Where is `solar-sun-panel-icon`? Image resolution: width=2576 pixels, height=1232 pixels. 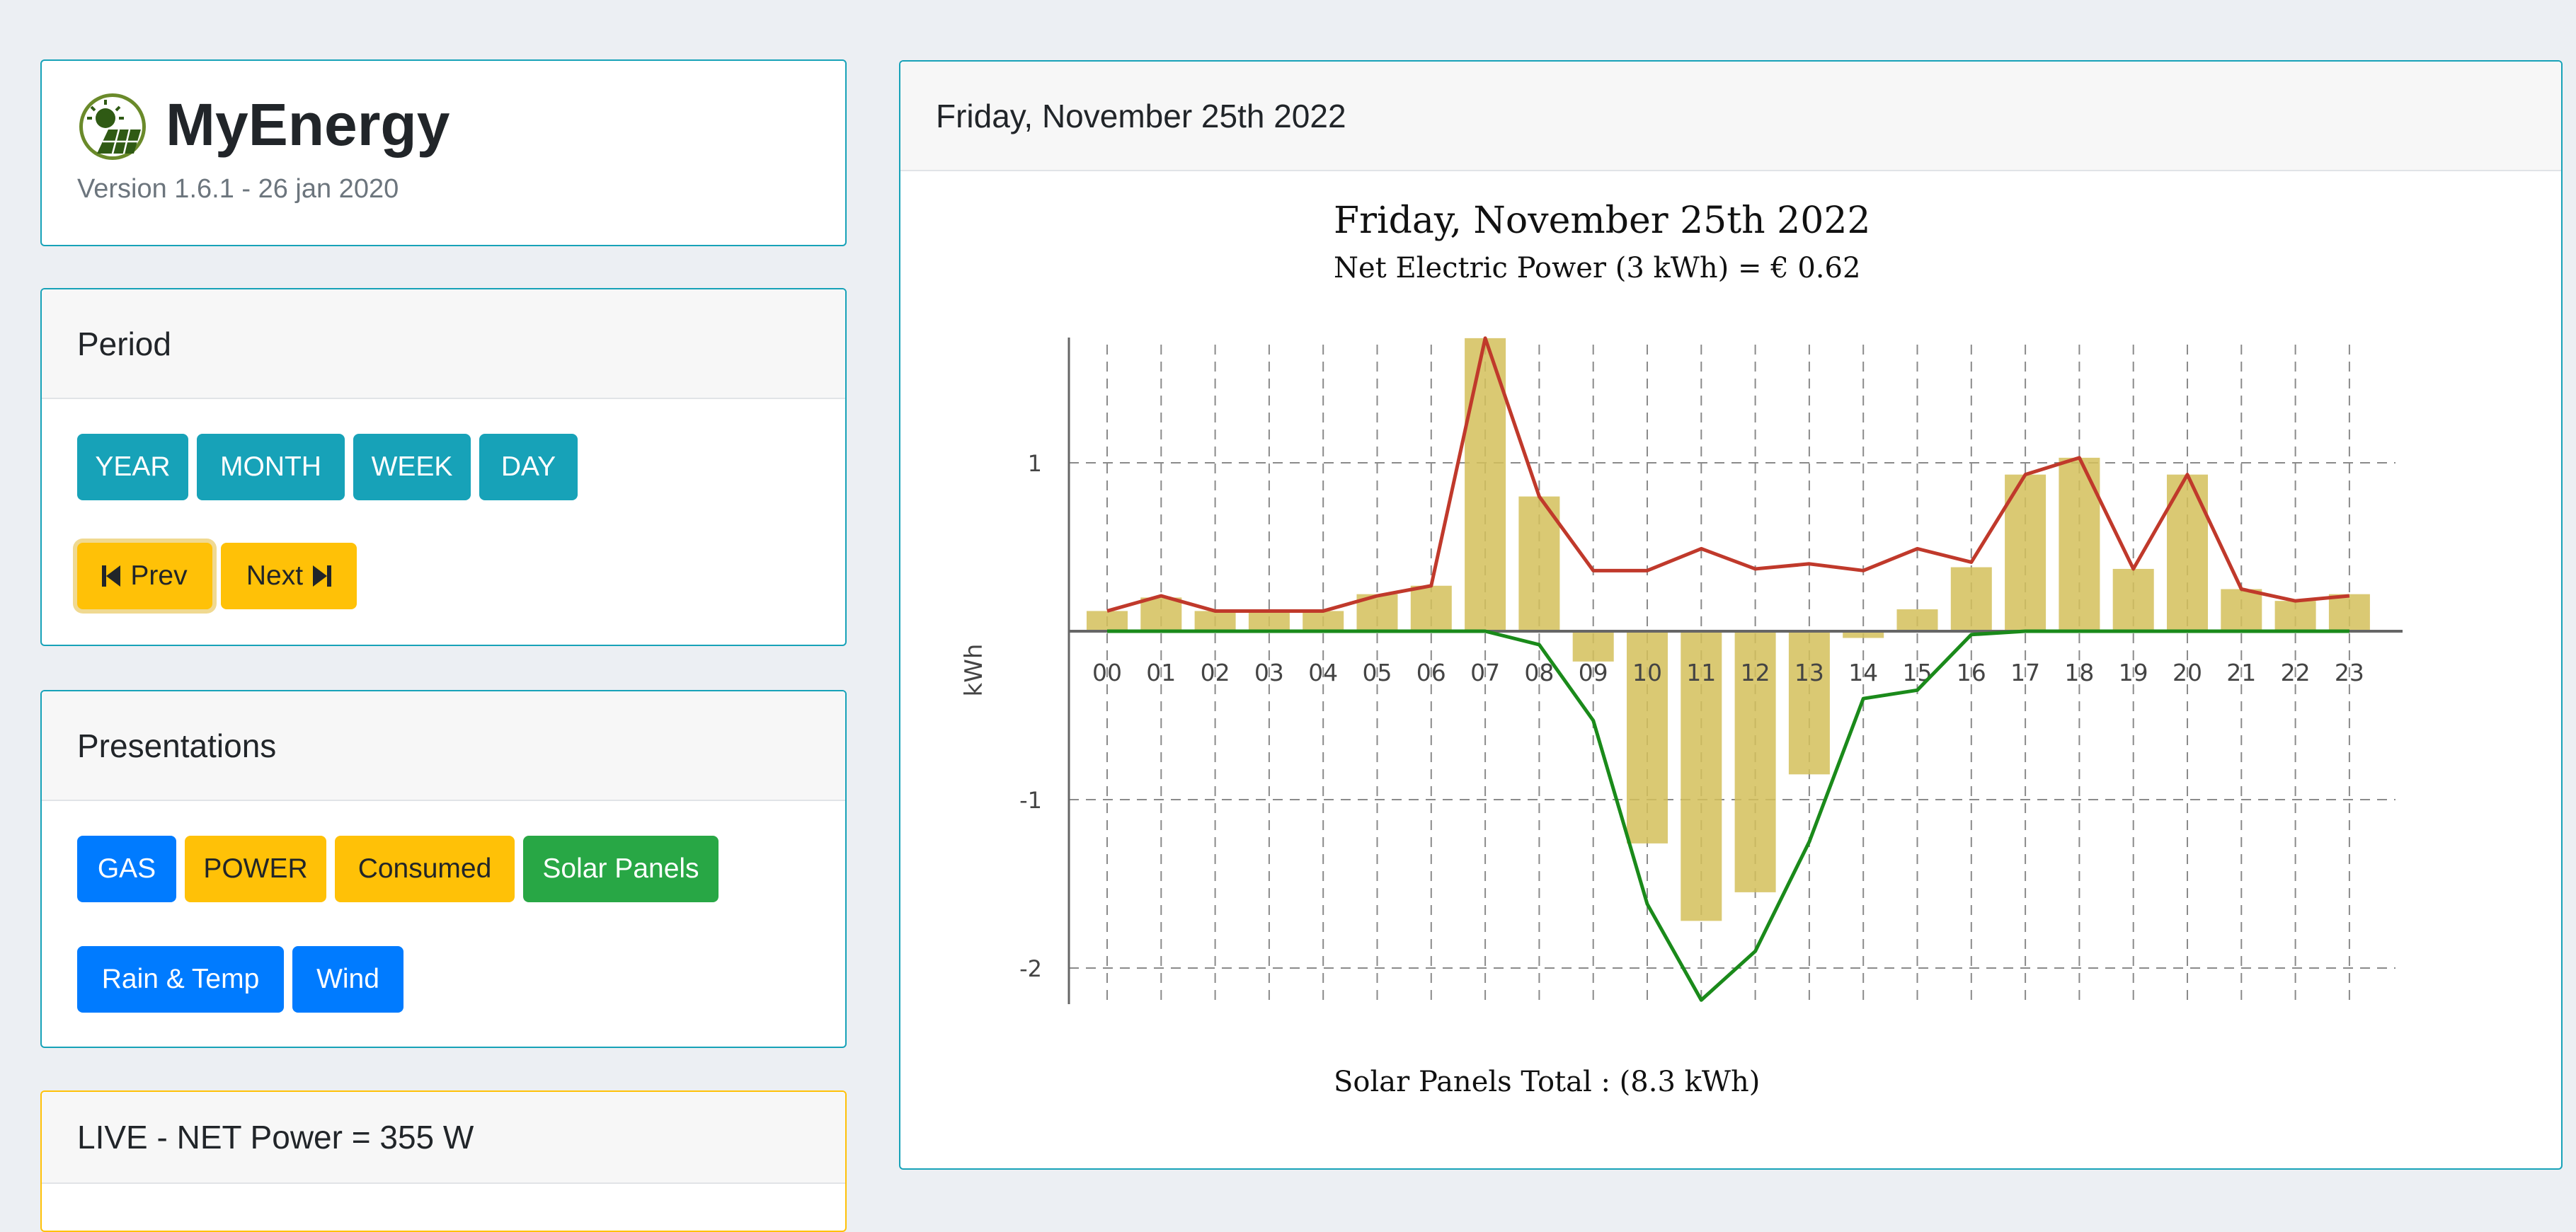 solar-sun-panel-icon is located at coordinates (112, 126).